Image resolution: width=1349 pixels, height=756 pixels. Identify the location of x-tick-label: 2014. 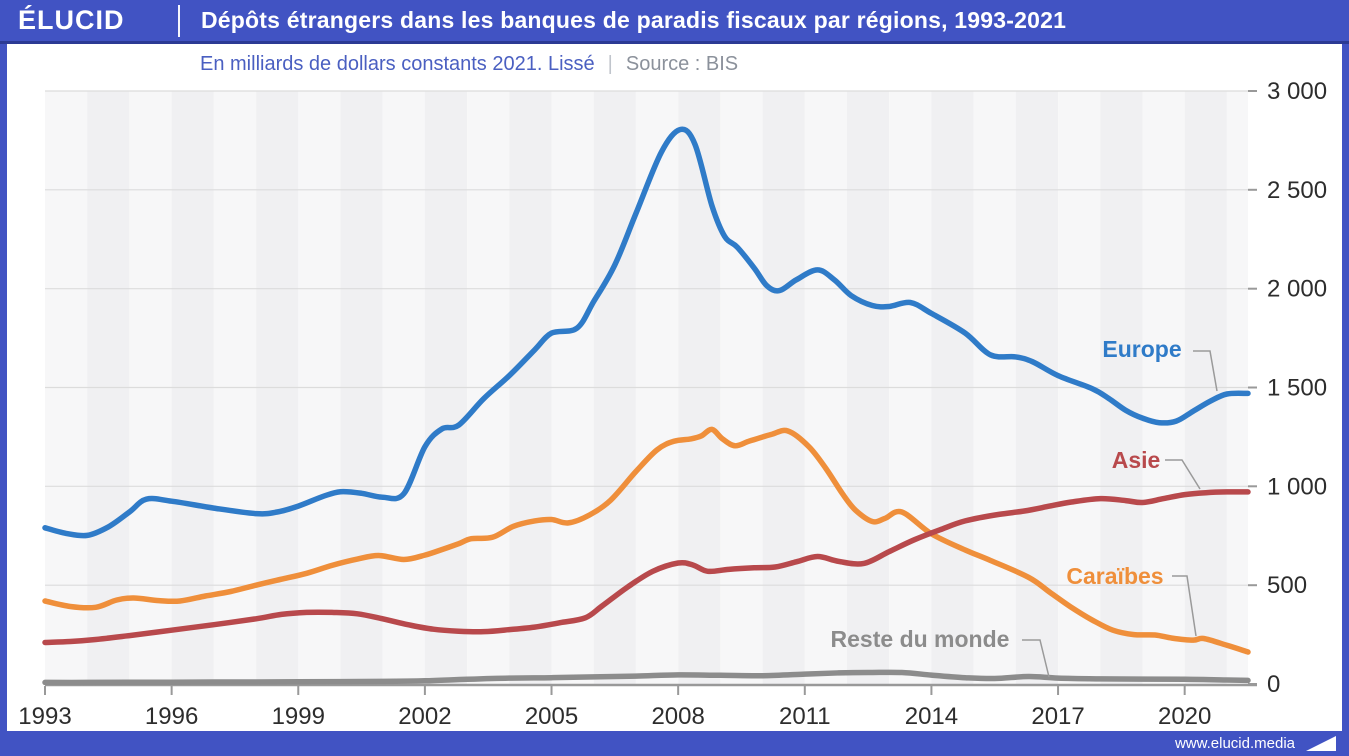
(931, 716).